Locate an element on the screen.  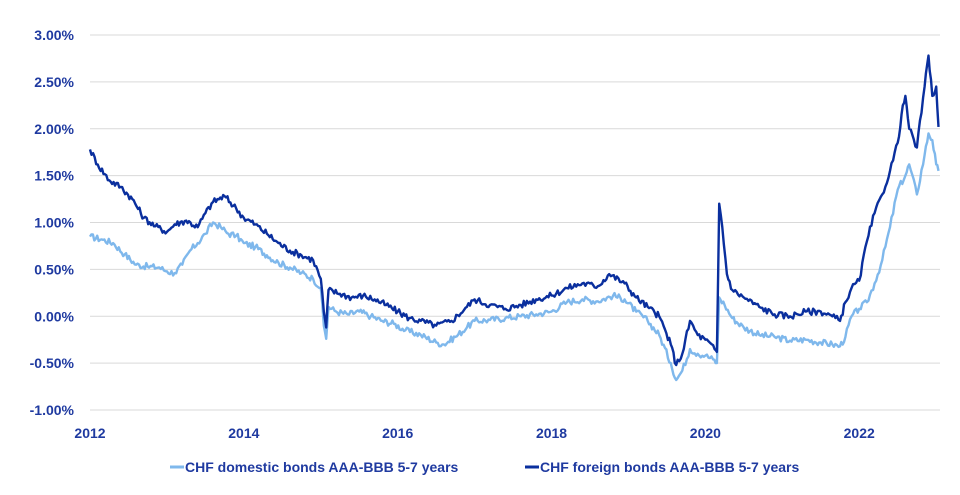
y-tick-label: 0.50% is located at coordinates (54, 269).